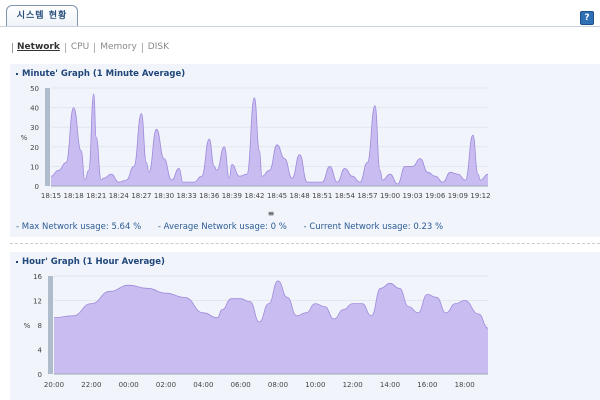 This screenshot has height=400, width=600. What do you see at coordinates (119, 196) in the screenshot?
I see `x-tick-label: 18:24` at bounding box center [119, 196].